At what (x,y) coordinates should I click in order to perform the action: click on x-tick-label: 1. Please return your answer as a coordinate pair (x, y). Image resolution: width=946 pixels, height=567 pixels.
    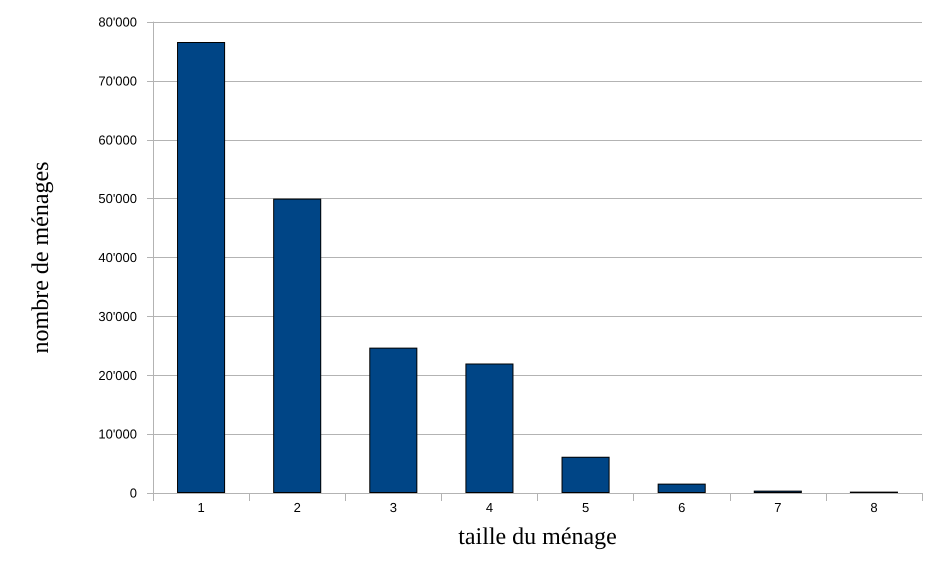
    Looking at the image, I should click on (201, 507).